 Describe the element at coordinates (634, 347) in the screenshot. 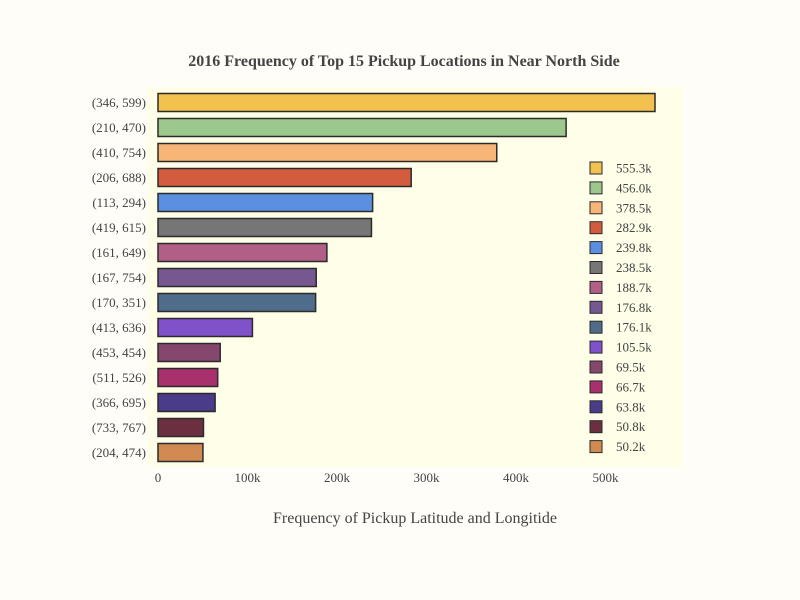

I see `legend-label: 105.5k` at that location.